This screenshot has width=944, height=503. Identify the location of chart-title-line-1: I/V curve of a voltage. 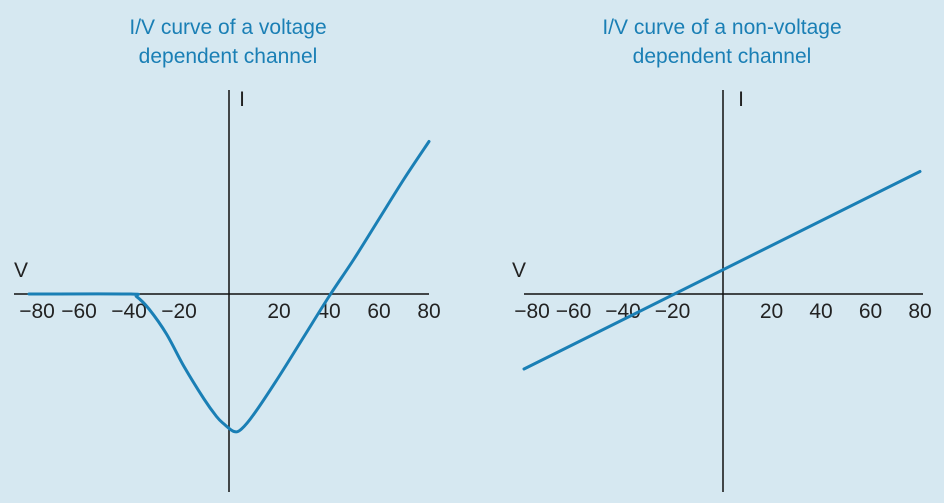
(227, 27).